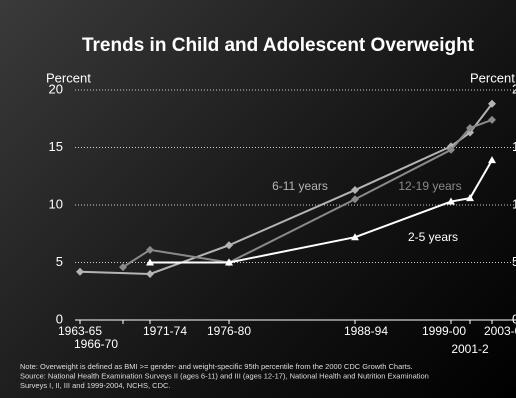 The height and width of the screenshot is (398, 516). What do you see at coordinates (56, 88) in the screenshot?
I see `y-tick-label: 20` at bounding box center [56, 88].